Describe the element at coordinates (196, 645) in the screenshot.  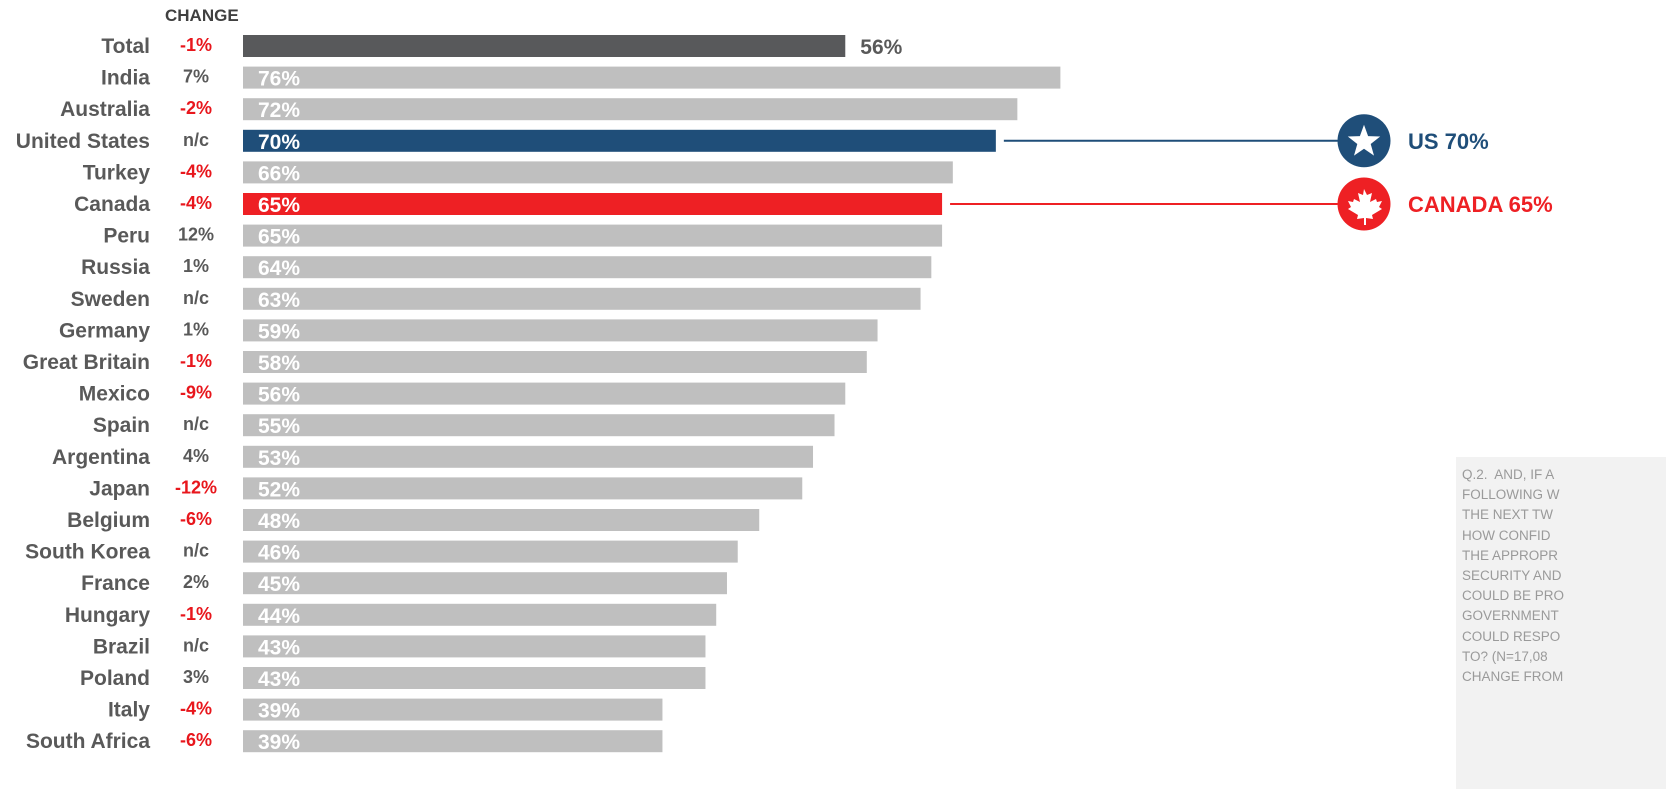
I see `change-value-brazil: n/c` at that location.